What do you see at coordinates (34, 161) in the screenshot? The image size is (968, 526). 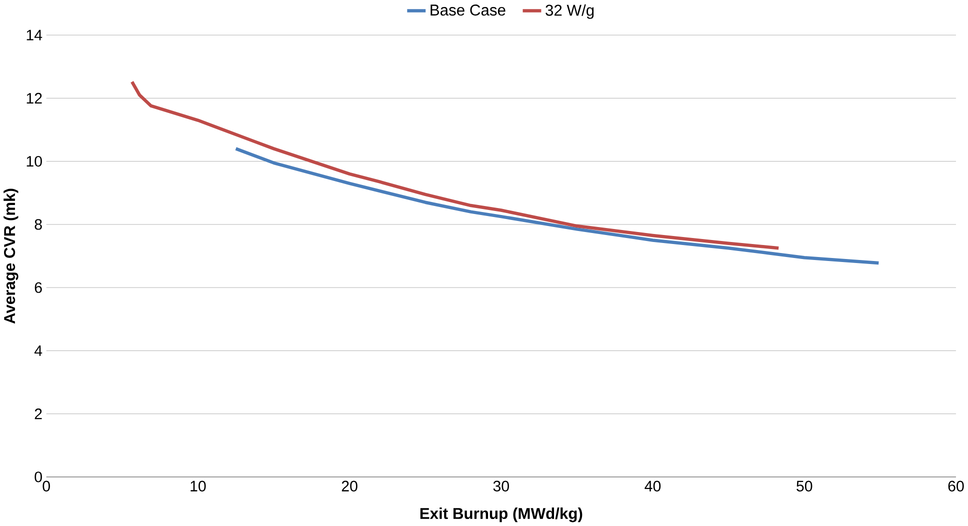 I see `y-tick-label: 10` at bounding box center [34, 161].